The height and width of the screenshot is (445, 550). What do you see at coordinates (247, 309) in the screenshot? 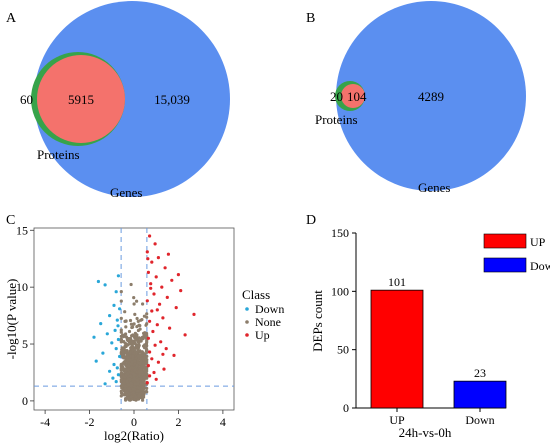
I see `volcano-legend-swatch-down` at bounding box center [247, 309].